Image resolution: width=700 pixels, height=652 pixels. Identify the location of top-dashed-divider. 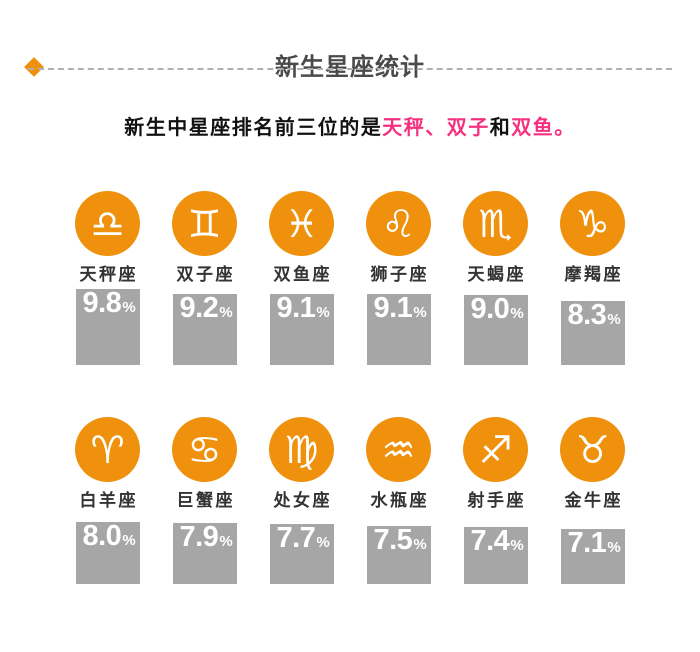
(350, 69).